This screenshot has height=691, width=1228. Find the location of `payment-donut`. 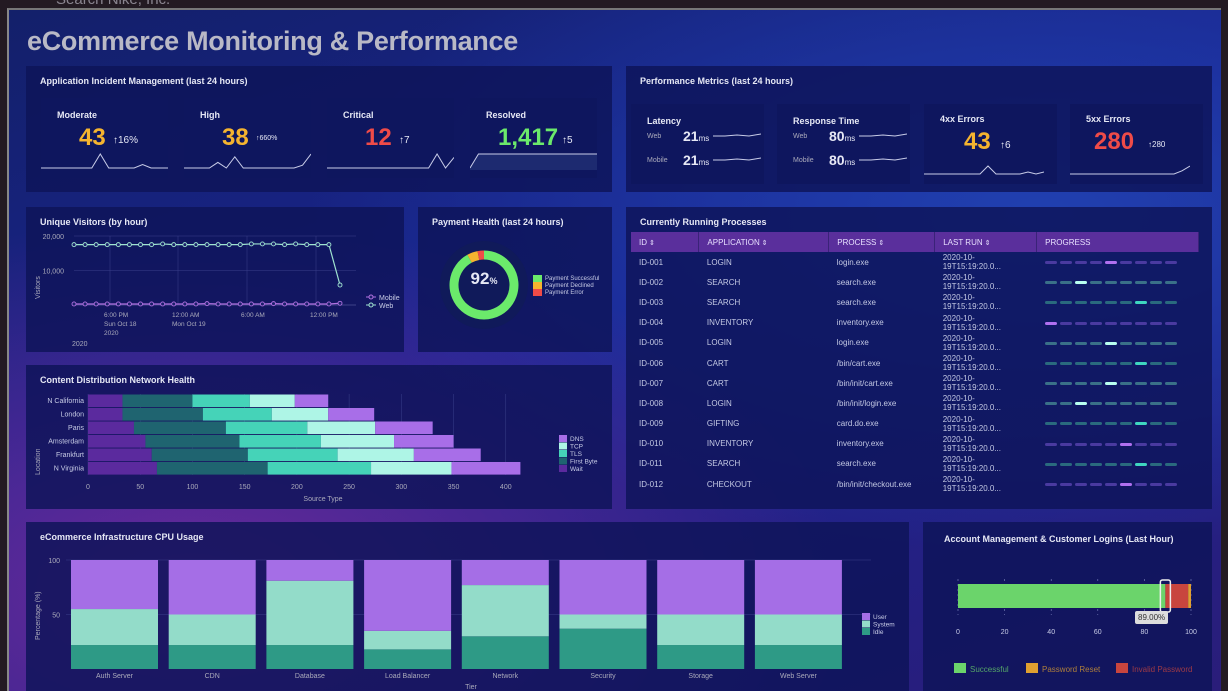

payment-donut is located at coordinates (484, 285).